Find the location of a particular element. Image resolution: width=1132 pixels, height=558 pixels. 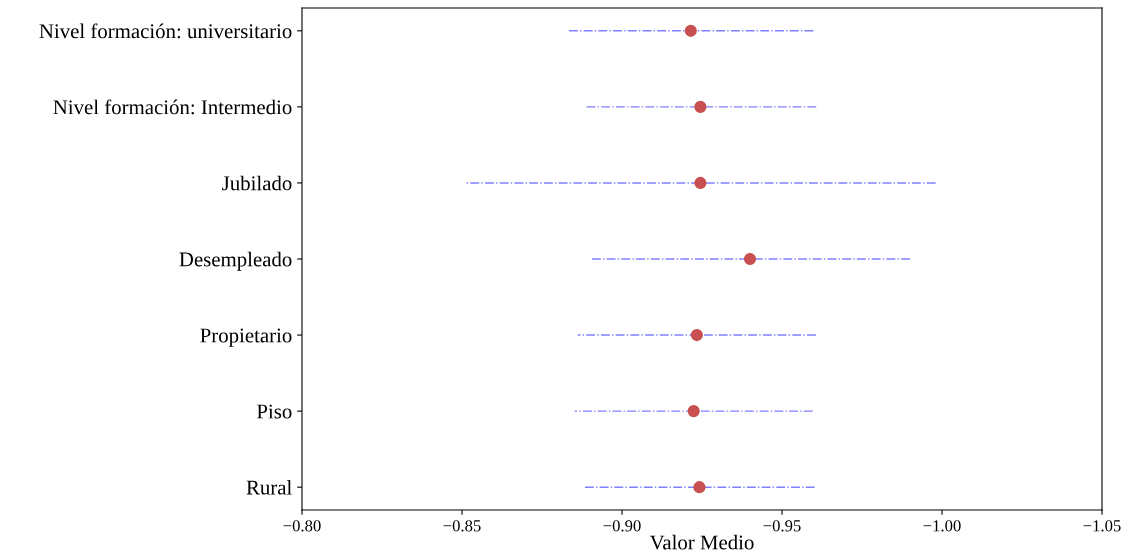

y-tick-label: Nivel formación: universitario is located at coordinates (165, 31).